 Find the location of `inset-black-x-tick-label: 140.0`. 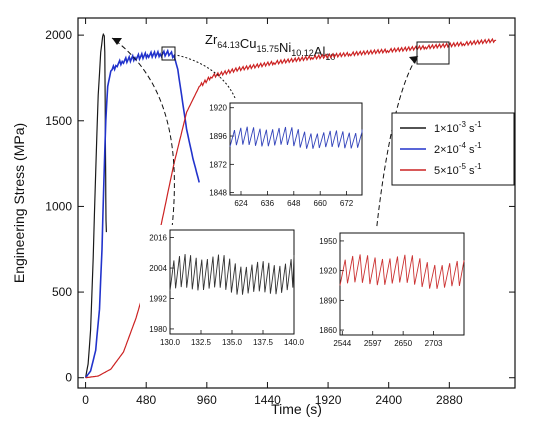

inset-black-x-tick-label: 140.0 is located at coordinates (294, 342).